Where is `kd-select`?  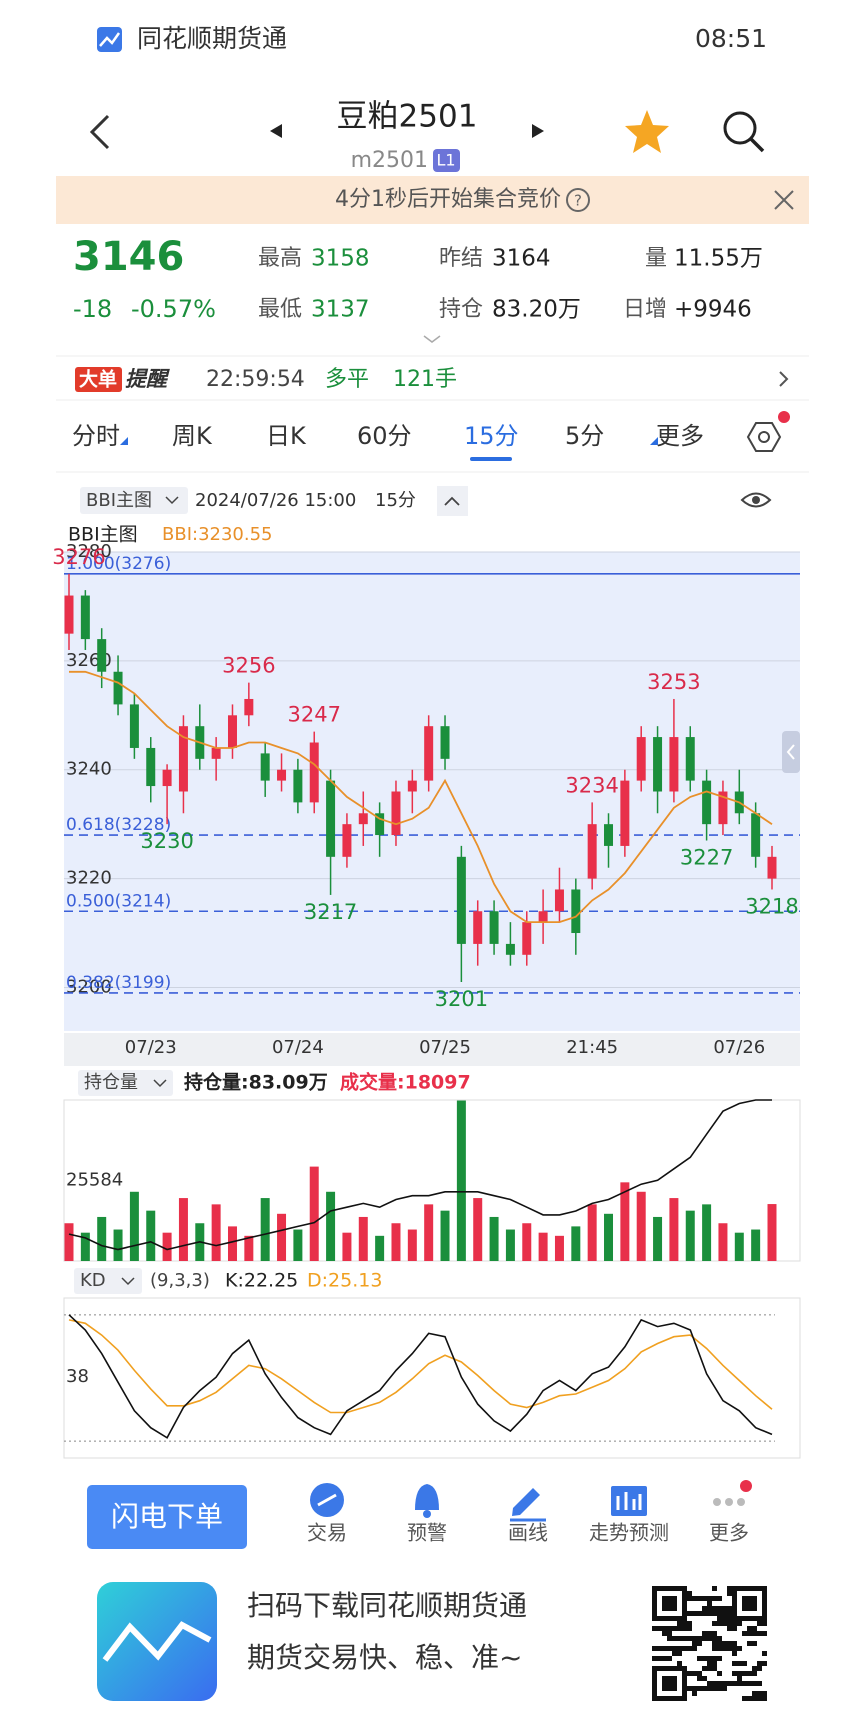
kd-select is located at coordinates (108, 1281).